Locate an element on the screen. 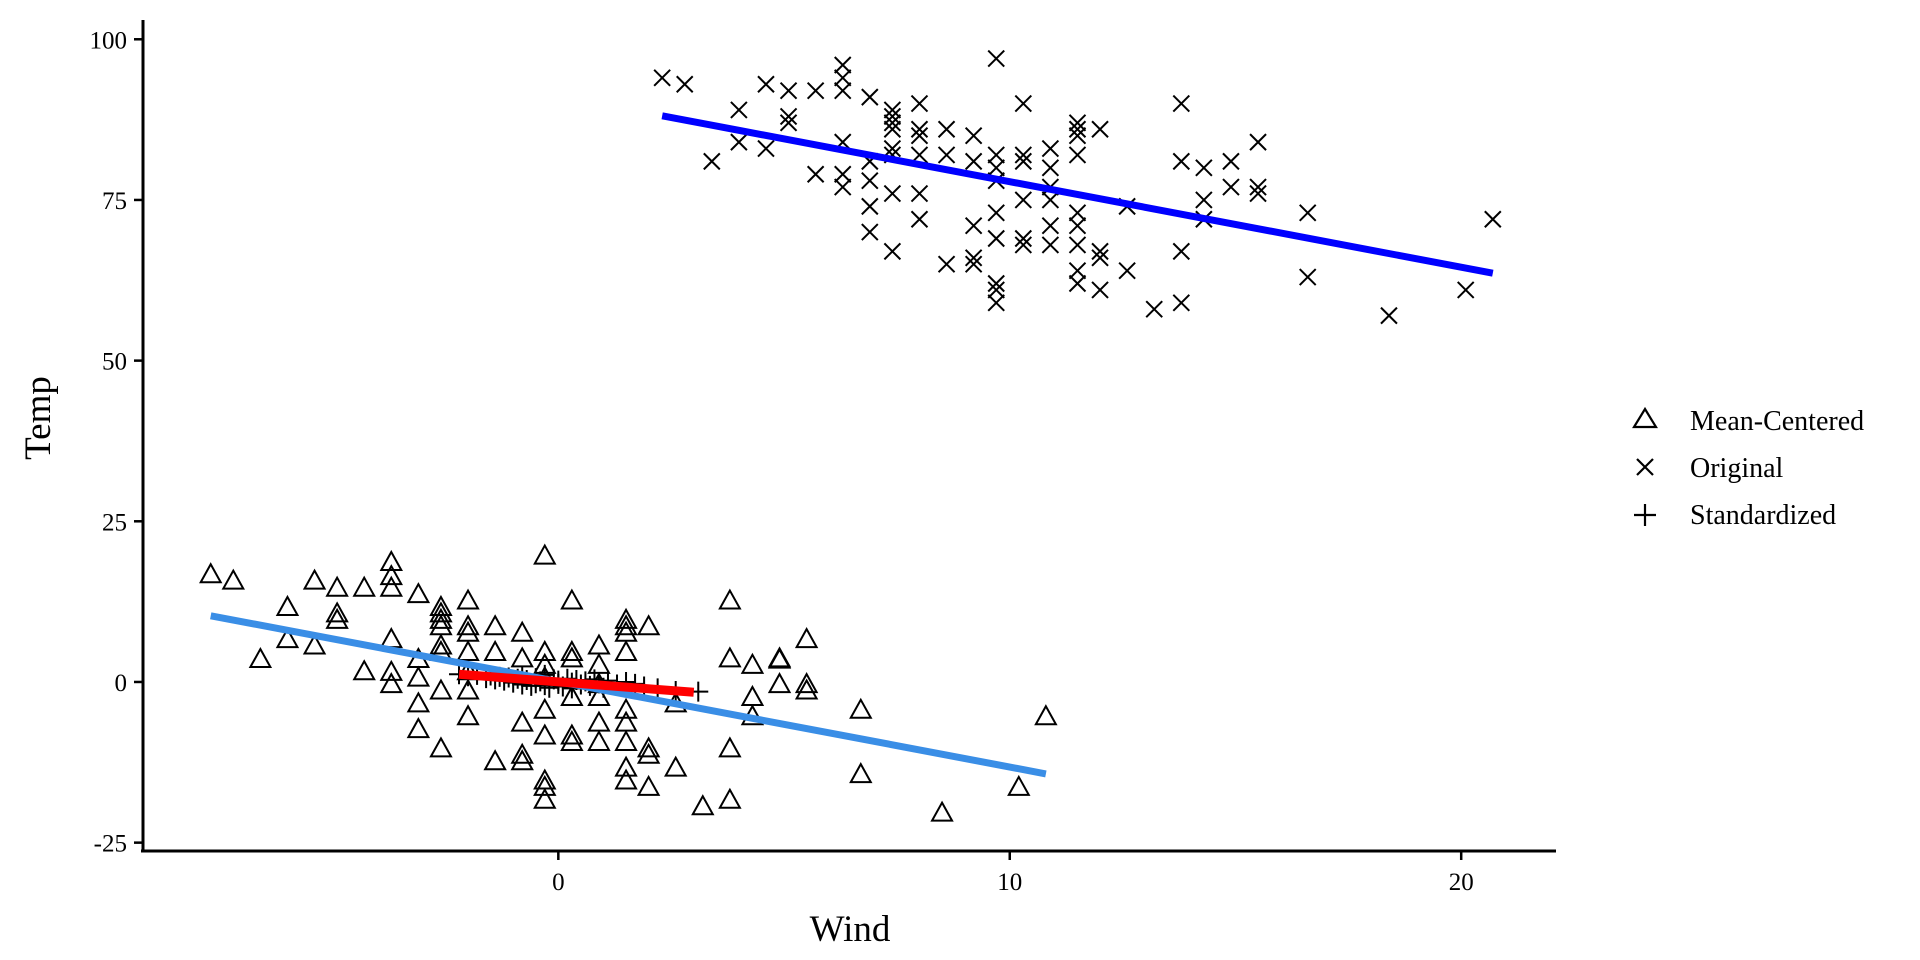  fit-line-mean-centered is located at coordinates (628, 695).